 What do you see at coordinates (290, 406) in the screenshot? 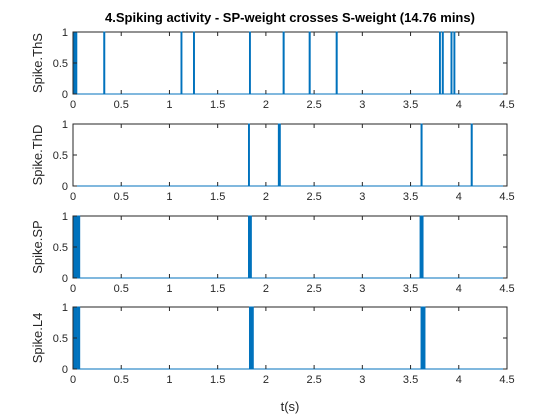
I see `x-axis-label: t(s)` at bounding box center [290, 406].